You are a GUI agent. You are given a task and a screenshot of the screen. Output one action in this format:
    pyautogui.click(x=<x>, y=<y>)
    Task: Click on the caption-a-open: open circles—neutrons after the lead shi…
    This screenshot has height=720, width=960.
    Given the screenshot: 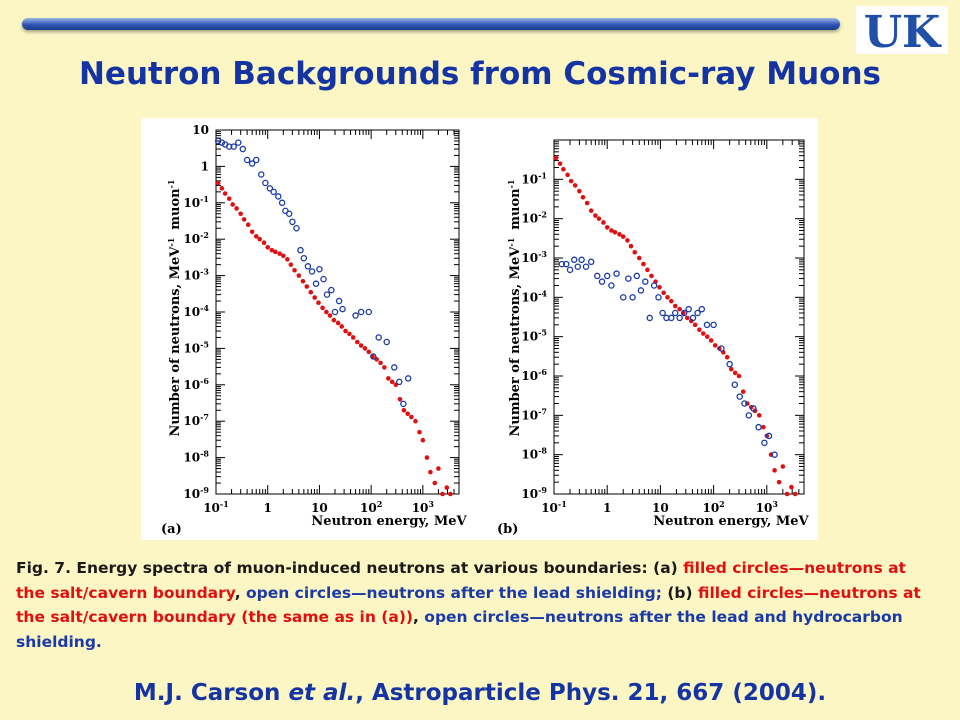 What is the action you would take?
    pyautogui.click(x=453, y=592)
    